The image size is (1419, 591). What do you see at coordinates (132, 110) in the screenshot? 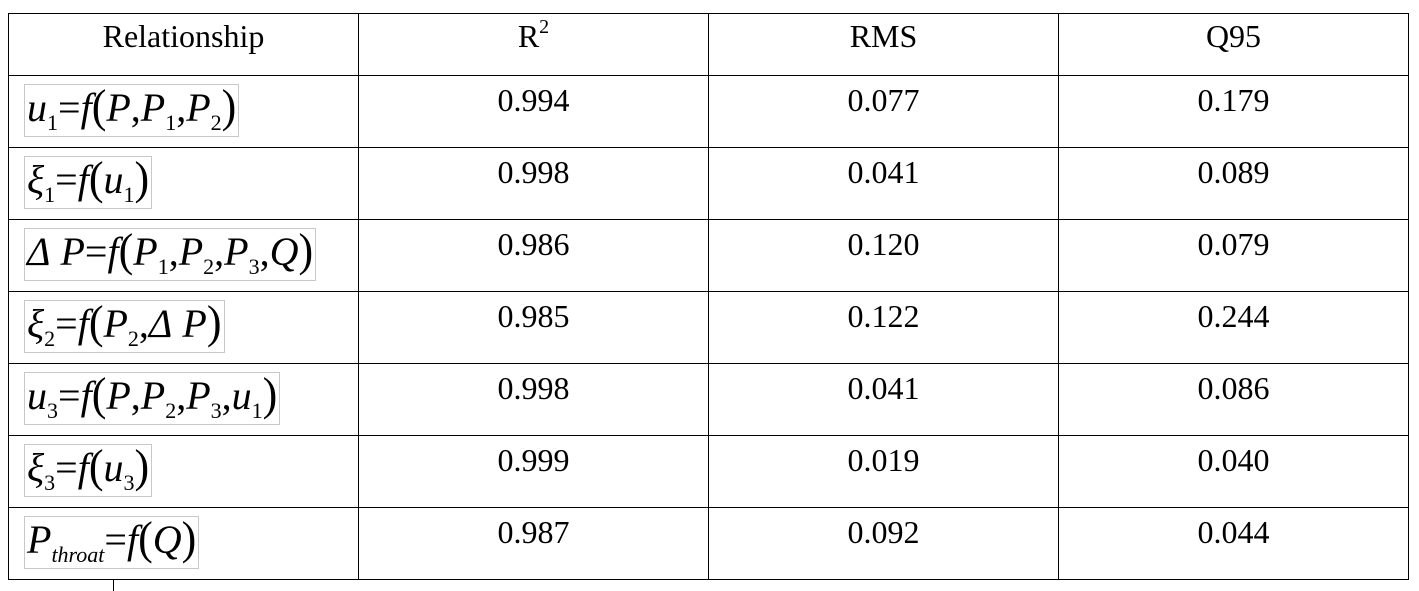
I see `formula-u1: u1=f(P,P1,P2)` at bounding box center [132, 110].